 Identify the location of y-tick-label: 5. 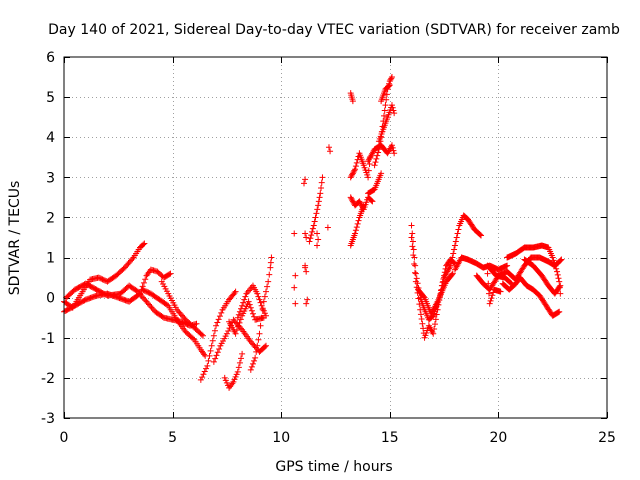
(50, 98).